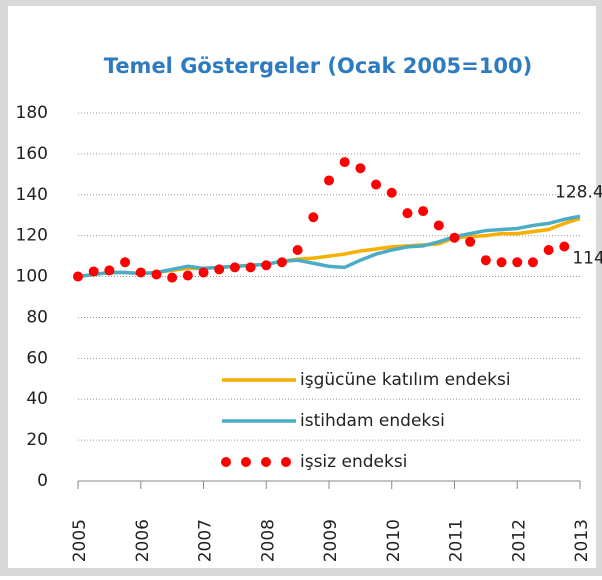  Describe the element at coordinates (405, 380) in the screenshot. I see `legend-label: işgücüne katılım endeksi` at that location.